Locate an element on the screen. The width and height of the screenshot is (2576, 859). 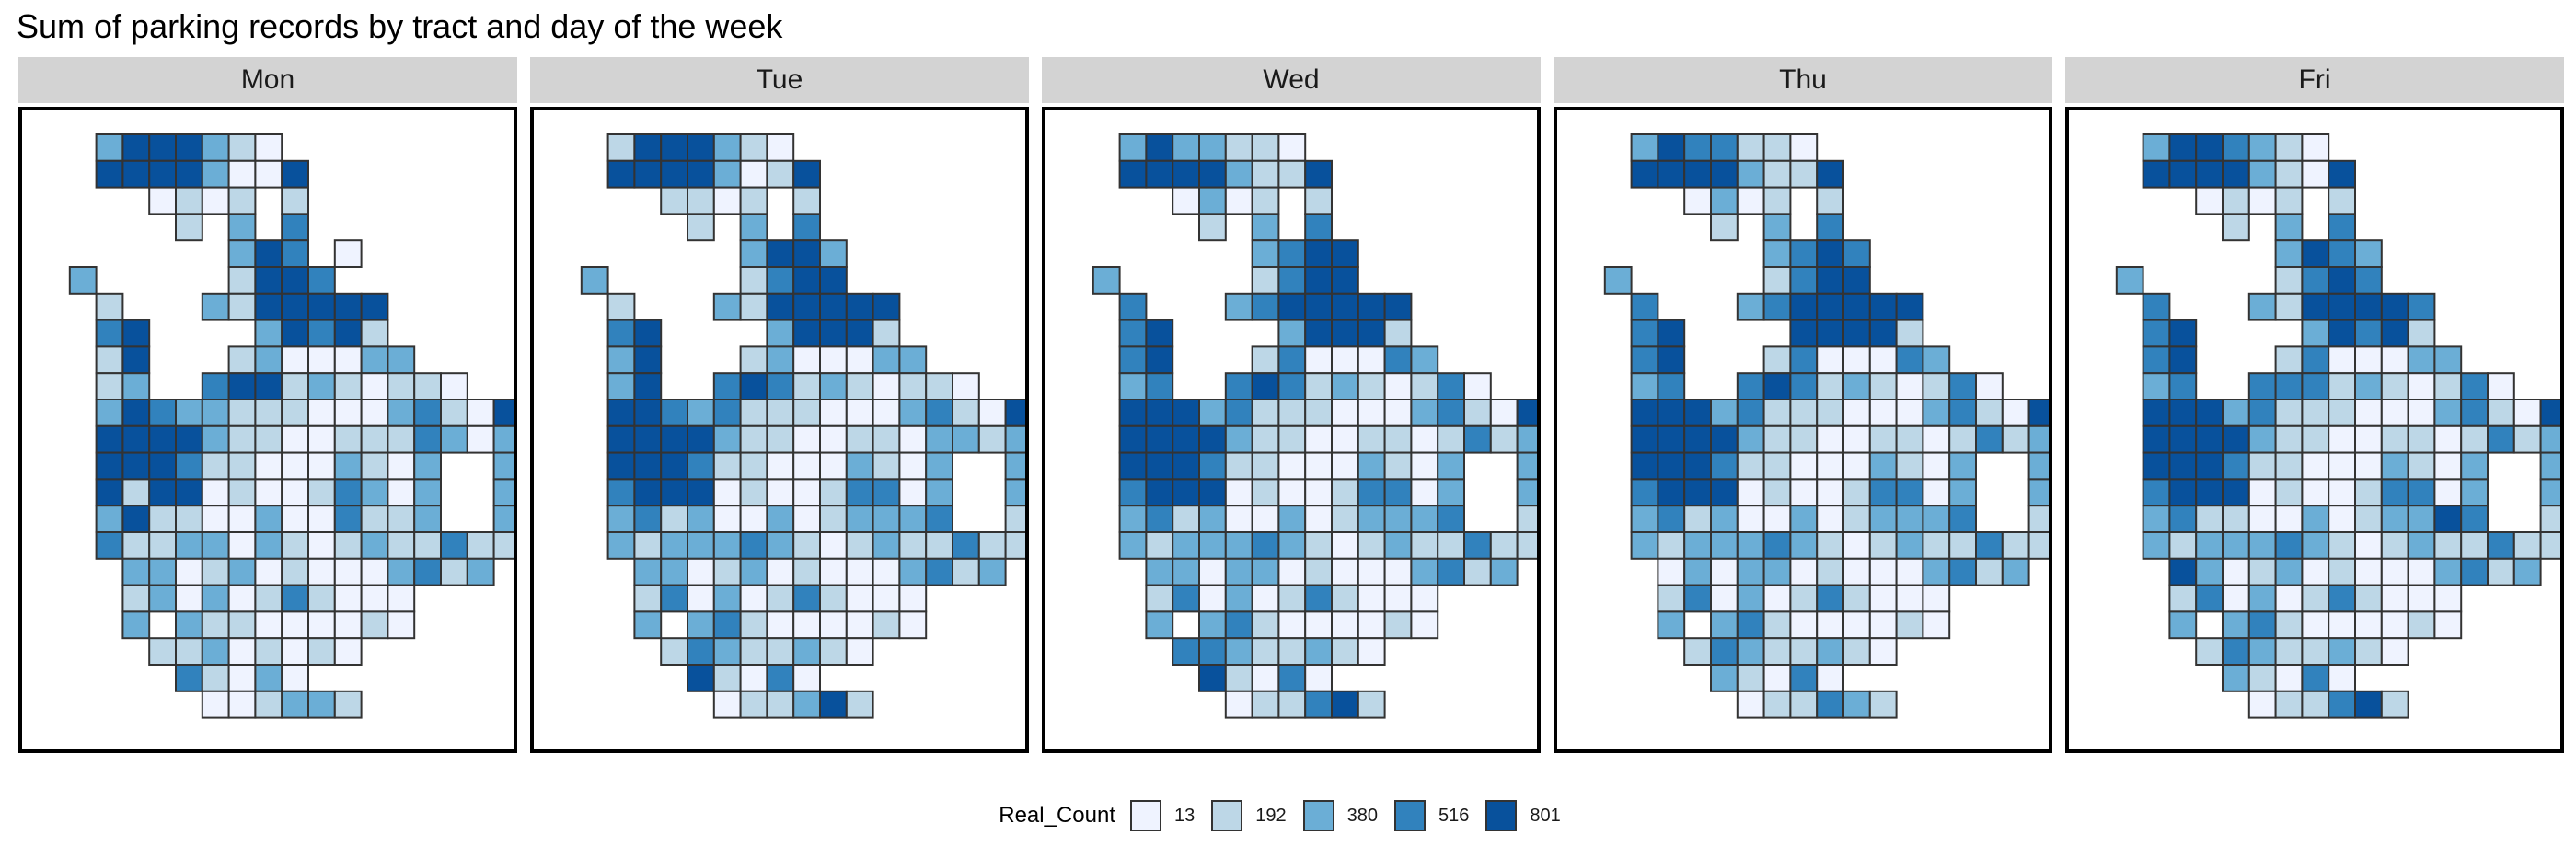
legend-item: 13 is located at coordinates (1162, 815).